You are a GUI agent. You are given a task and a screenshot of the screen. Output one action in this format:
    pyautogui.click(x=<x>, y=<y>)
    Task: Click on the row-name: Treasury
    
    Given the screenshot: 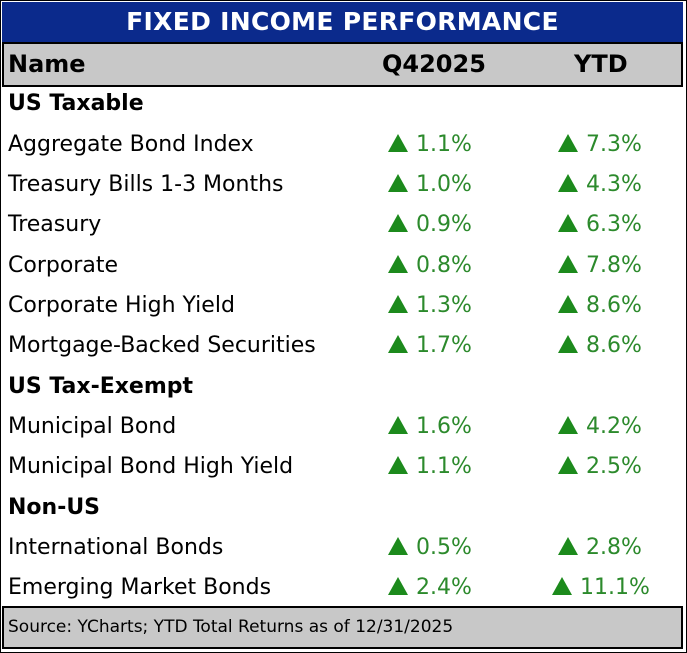 What is the action you would take?
    pyautogui.click(x=55, y=224)
    